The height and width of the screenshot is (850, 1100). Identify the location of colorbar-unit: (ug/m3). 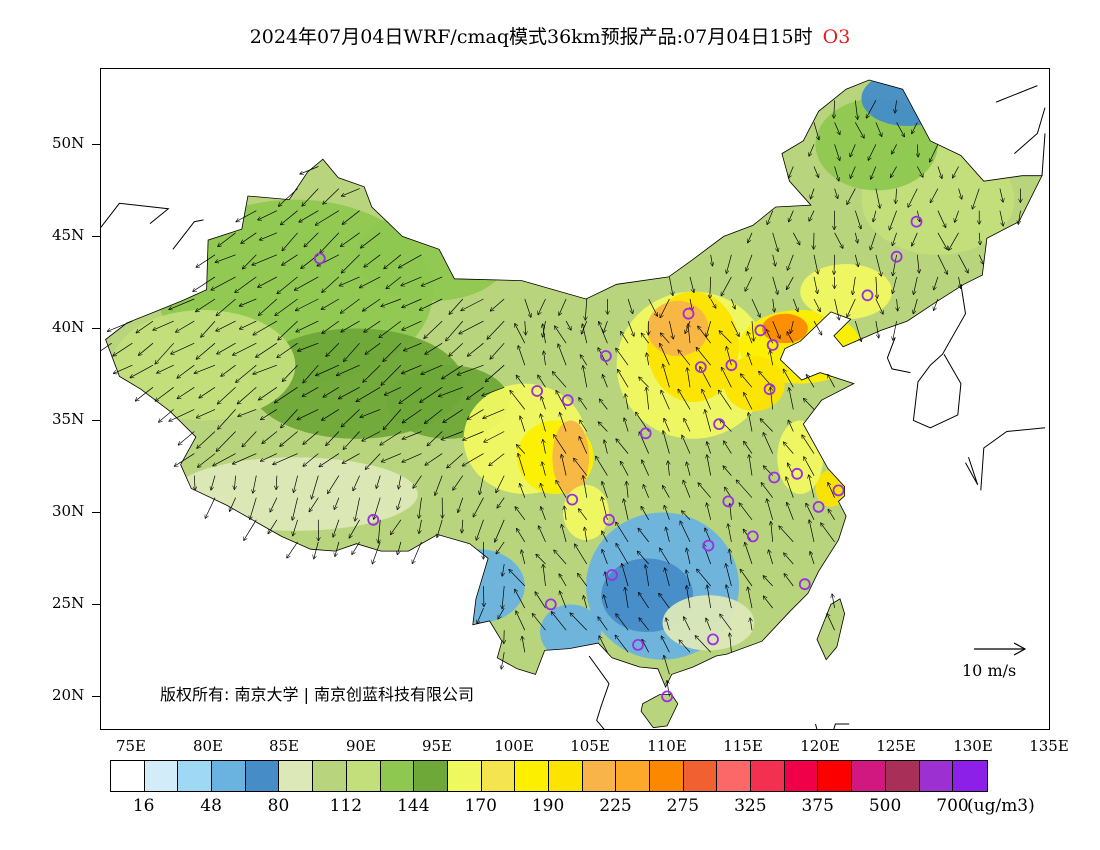
(1001, 806).